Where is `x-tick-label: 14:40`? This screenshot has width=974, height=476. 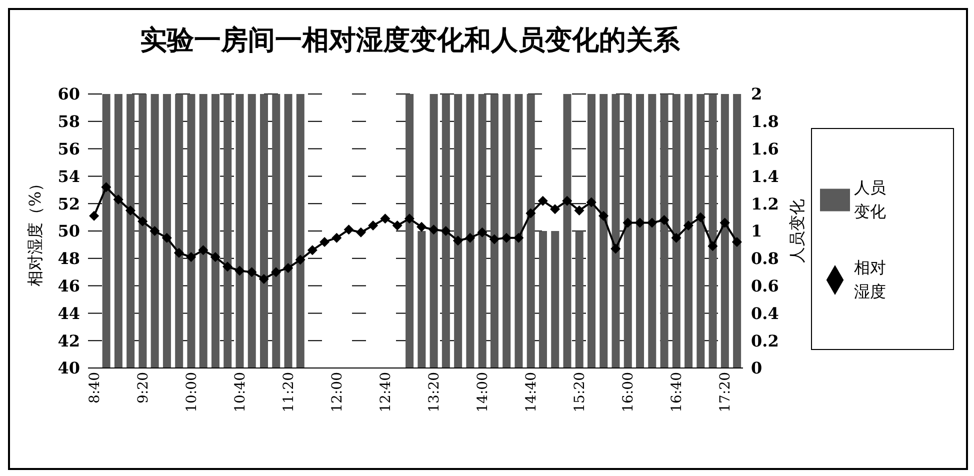 x-tick-label: 14:40 is located at coordinates (532, 392).